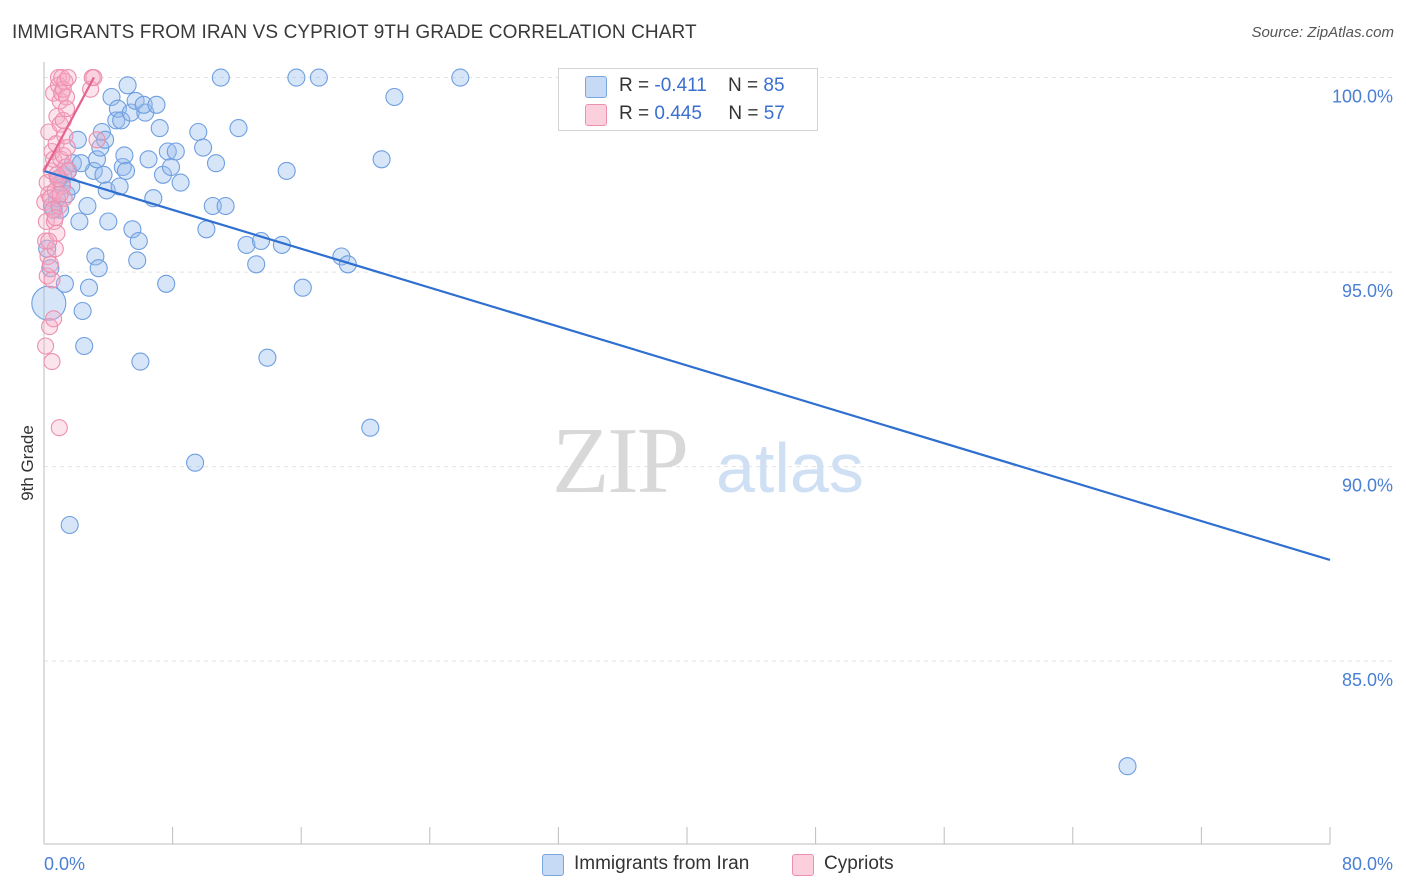 Image resolution: width=1406 pixels, height=892 pixels. Describe the element at coordinates (678, 113) in the screenshot. I see `legend-r-value-cypriots: 0.445` at that location.